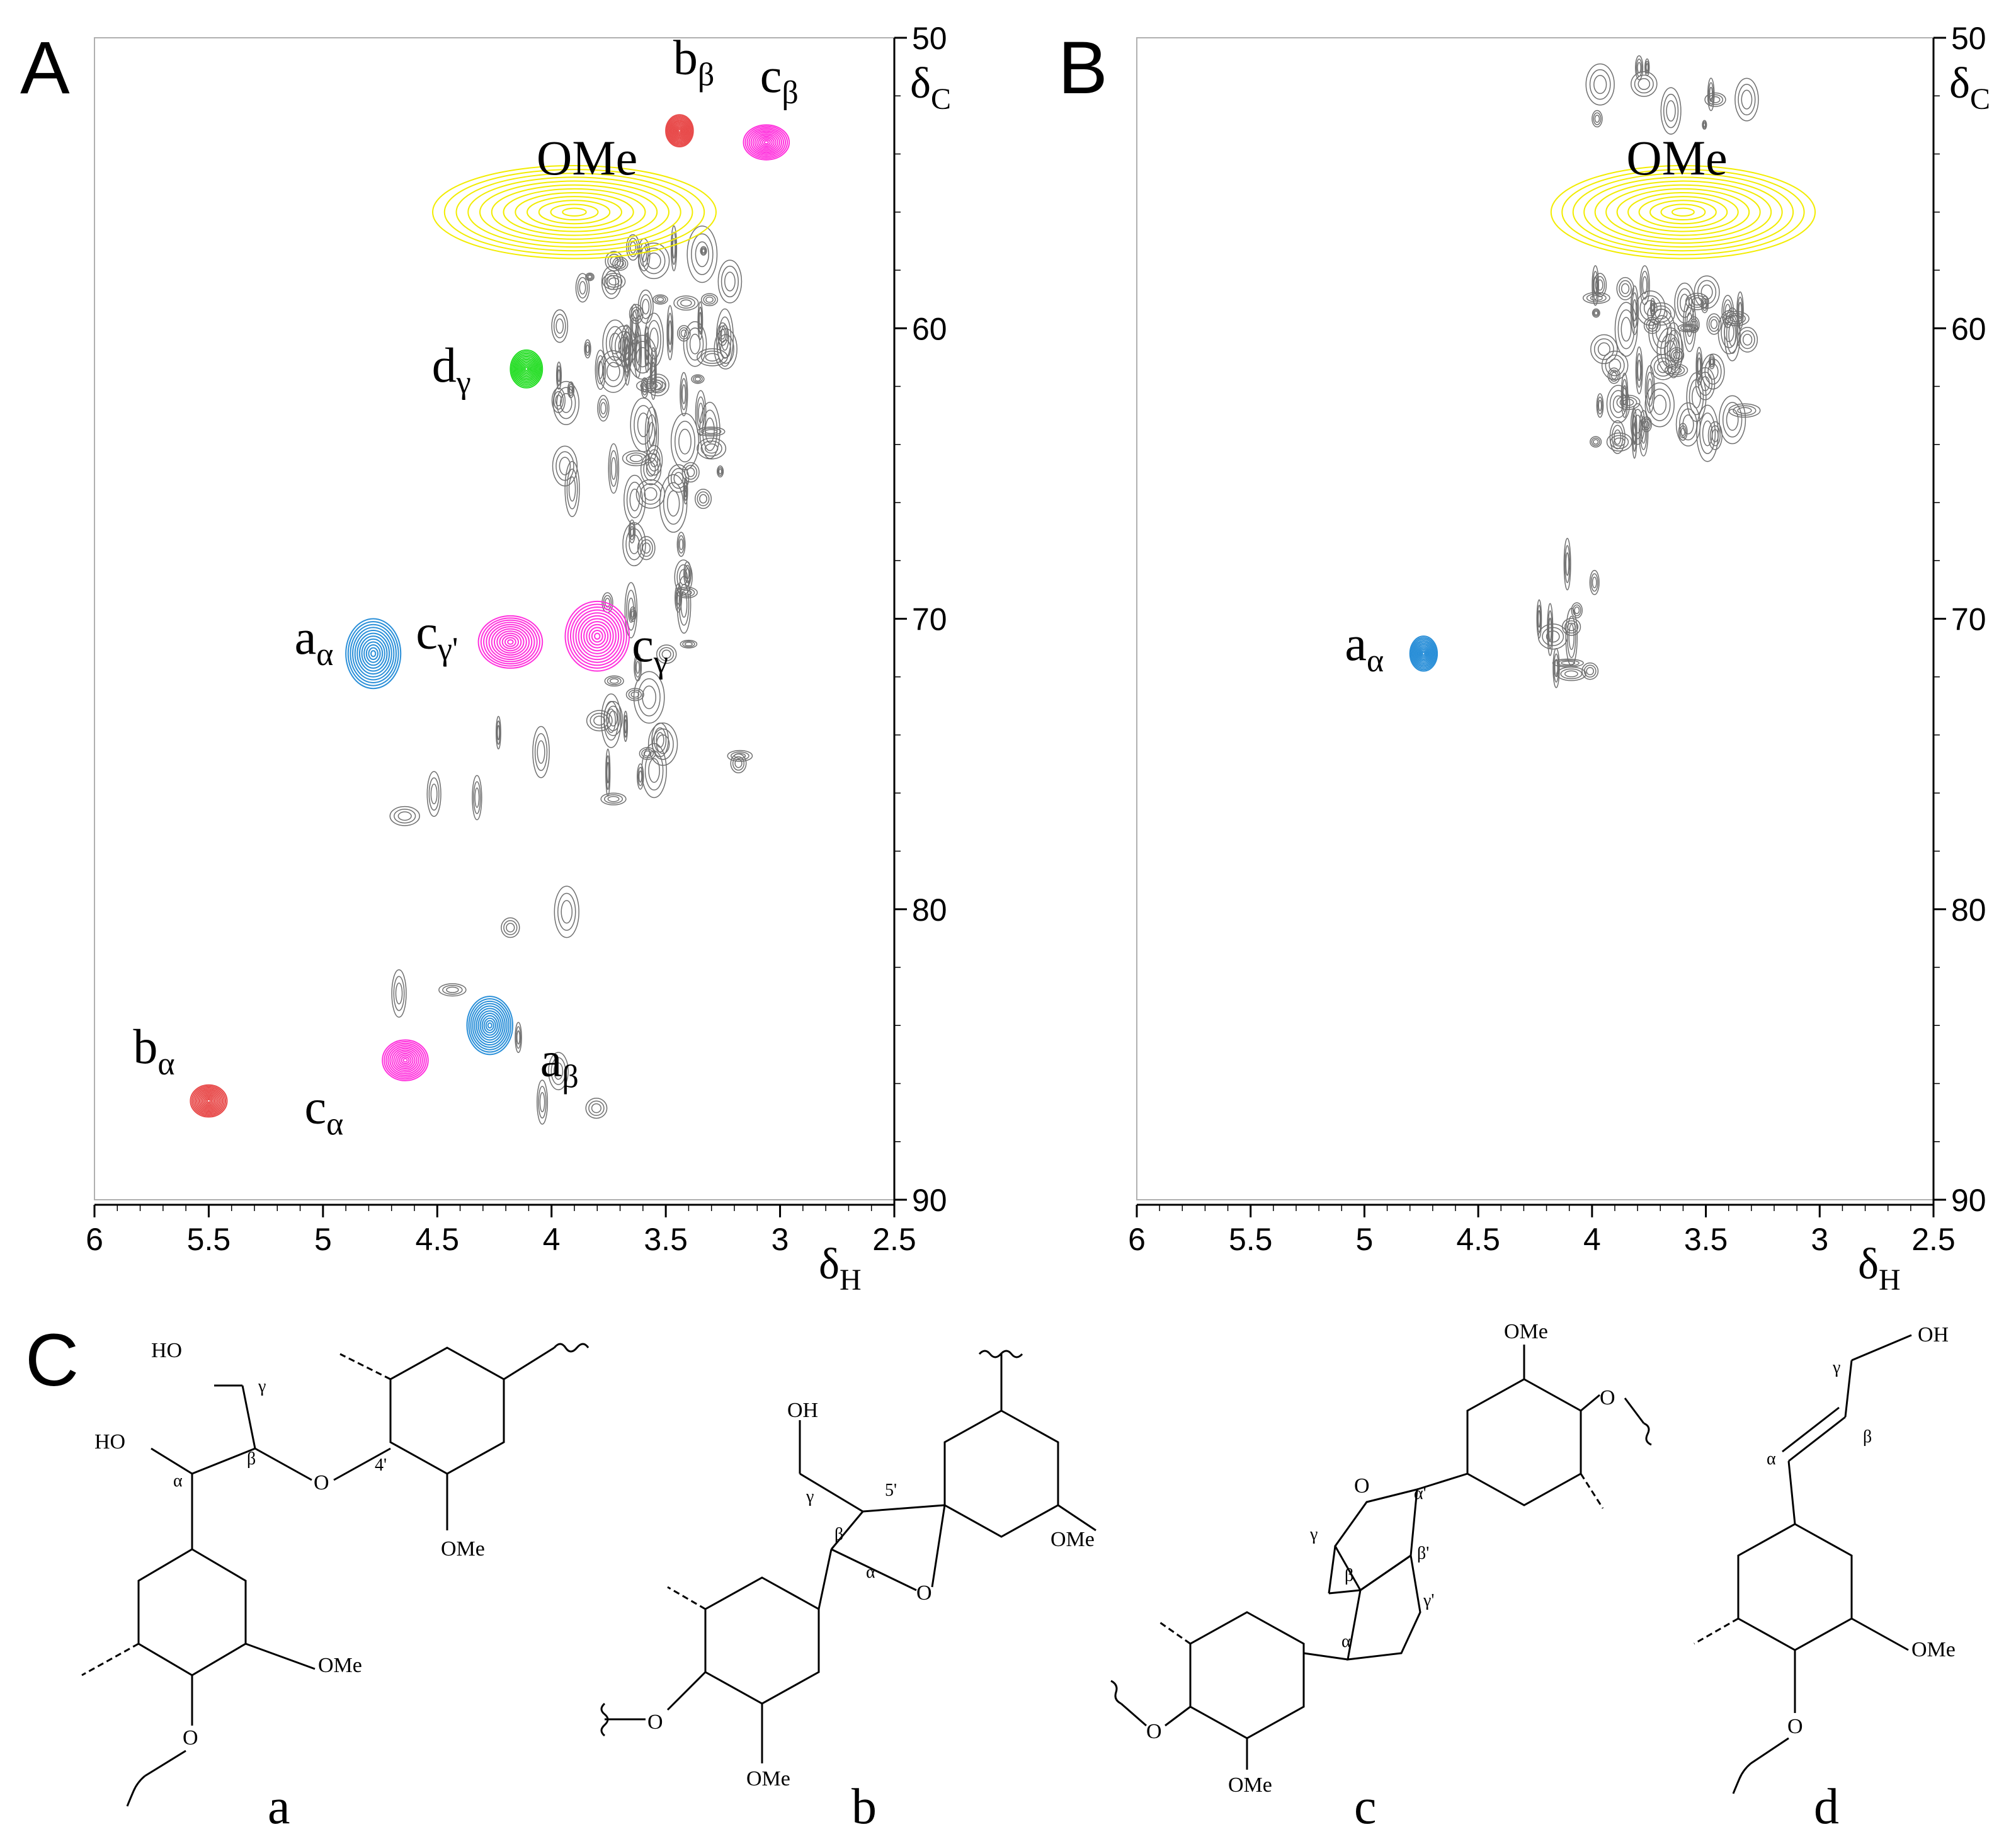  I want to click on atom-label: O, so click(1362, 1486).